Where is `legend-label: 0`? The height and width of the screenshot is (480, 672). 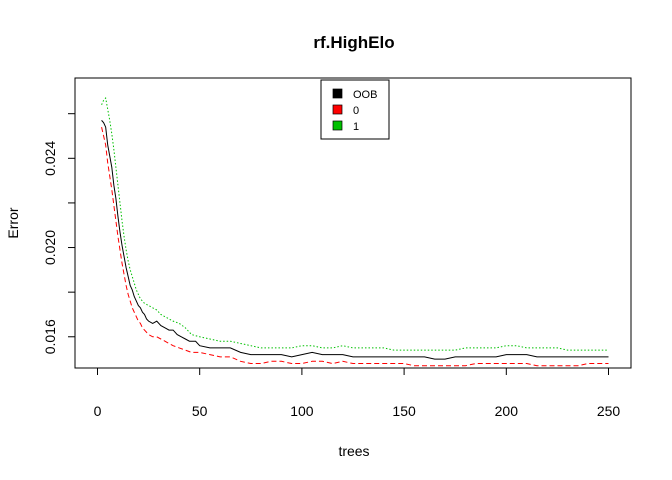 legend-label: 0 is located at coordinates (356, 111).